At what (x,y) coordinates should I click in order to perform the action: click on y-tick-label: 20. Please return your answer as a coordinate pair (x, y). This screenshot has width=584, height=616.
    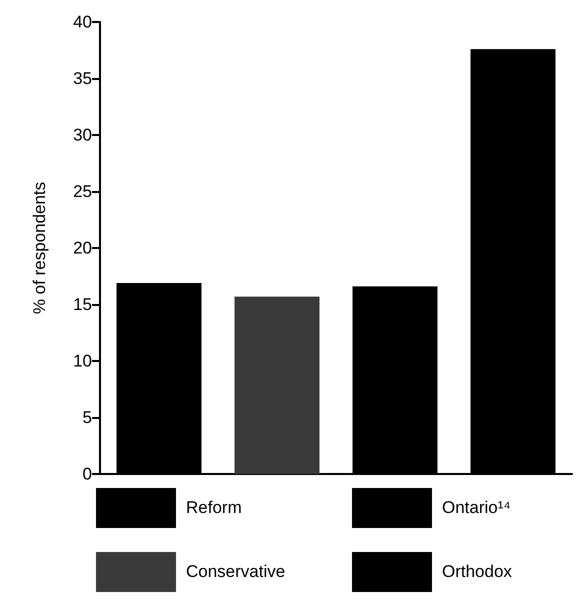
    Looking at the image, I should click on (82, 248).